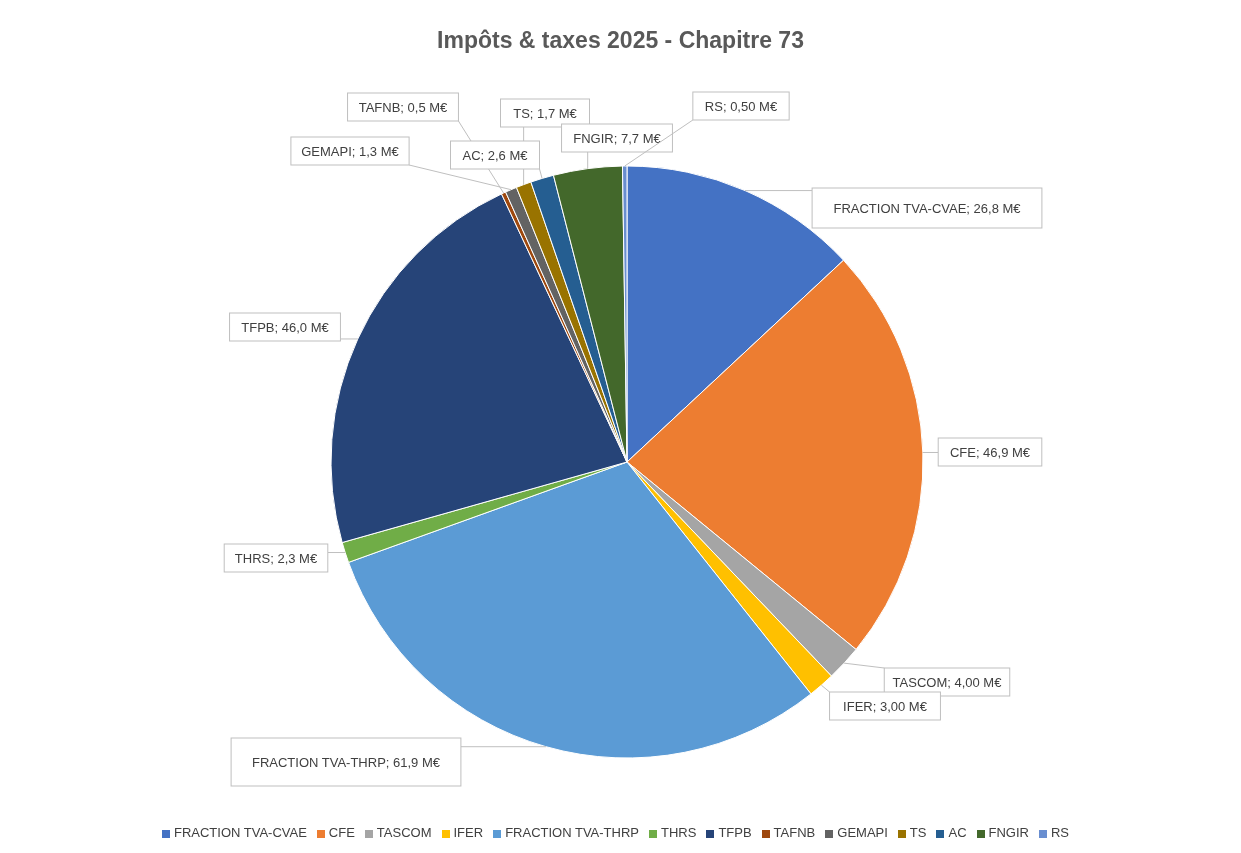 The image size is (1241, 853). I want to click on data-label: AC; 2,6 M€, so click(495, 155).